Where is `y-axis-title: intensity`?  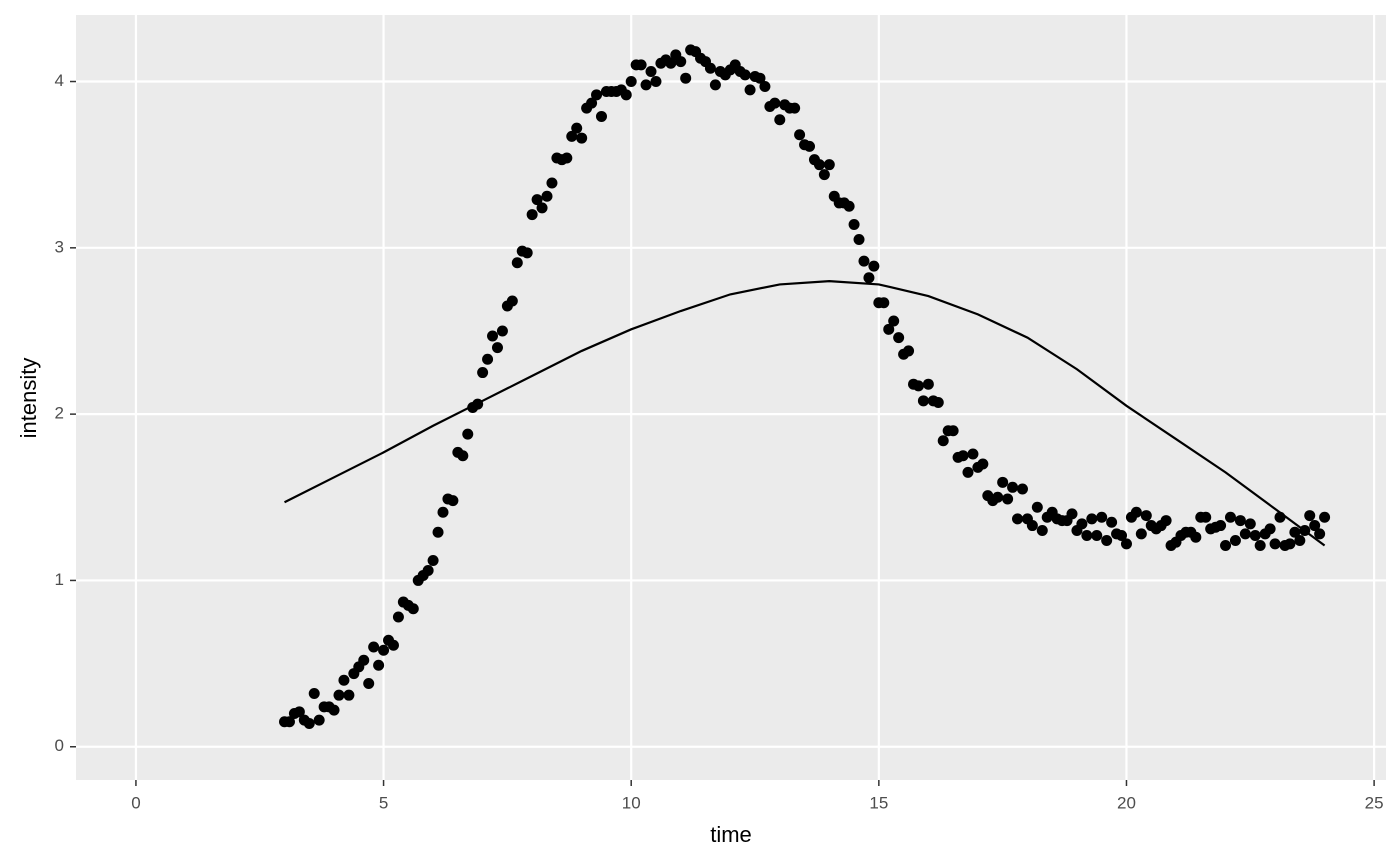 y-axis-title: intensity is located at coordinates (28, 398).